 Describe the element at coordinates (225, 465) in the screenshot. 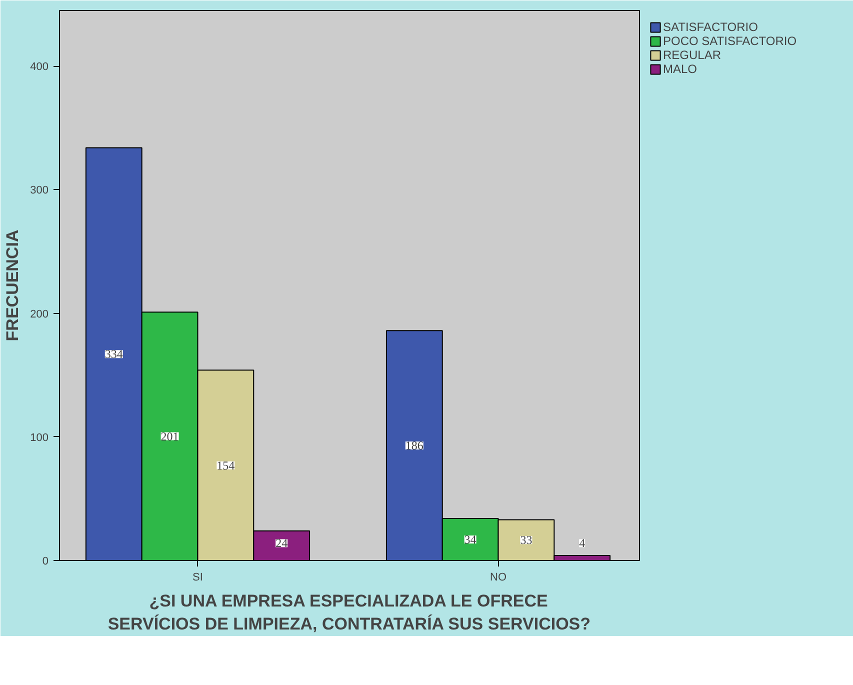

I see `data-label: 154` at that location.